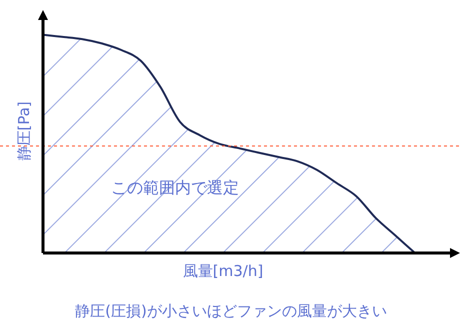 The image size is (462, 325). Describe the element at coordinates (223, 271) in the screenshot. I see `x-axis-title: 風量[m3/h]` at that location.